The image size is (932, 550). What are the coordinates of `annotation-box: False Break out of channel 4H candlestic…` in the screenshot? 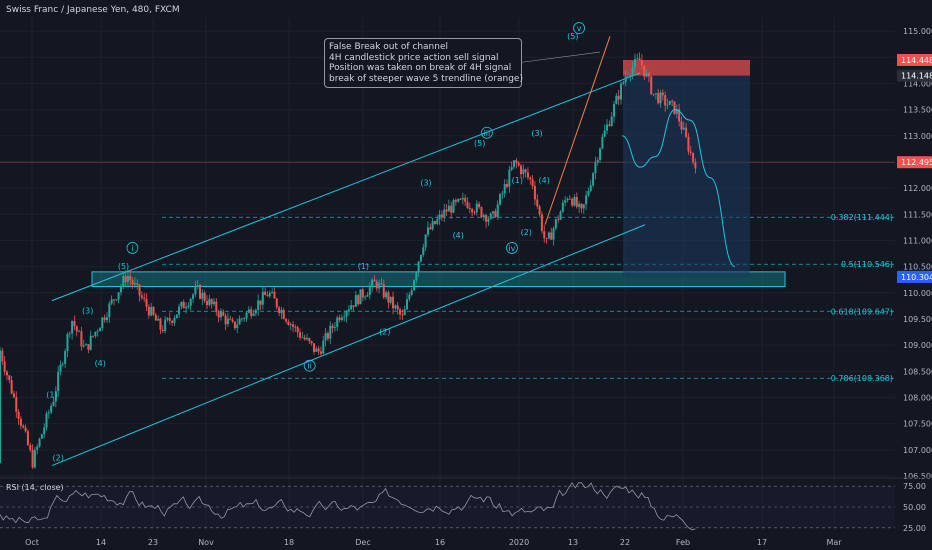 It's located at (423, 63).